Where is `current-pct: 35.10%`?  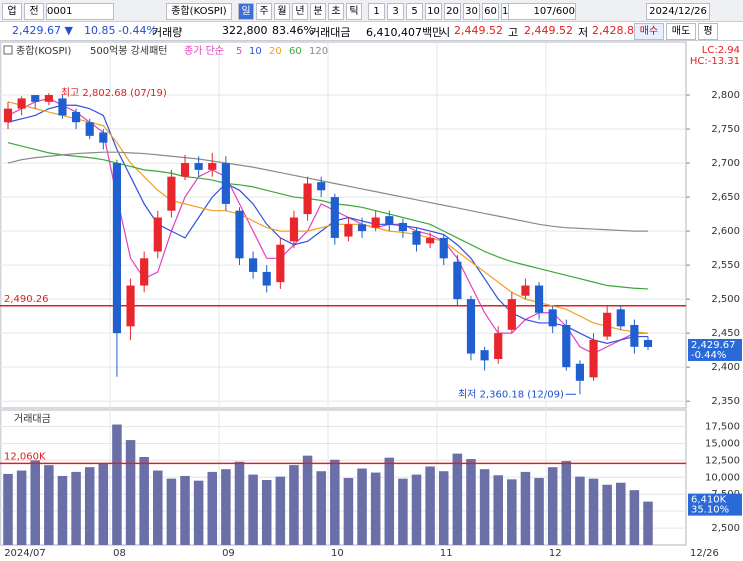
current-pct: 35.10% is located at coordinates (710, 510).